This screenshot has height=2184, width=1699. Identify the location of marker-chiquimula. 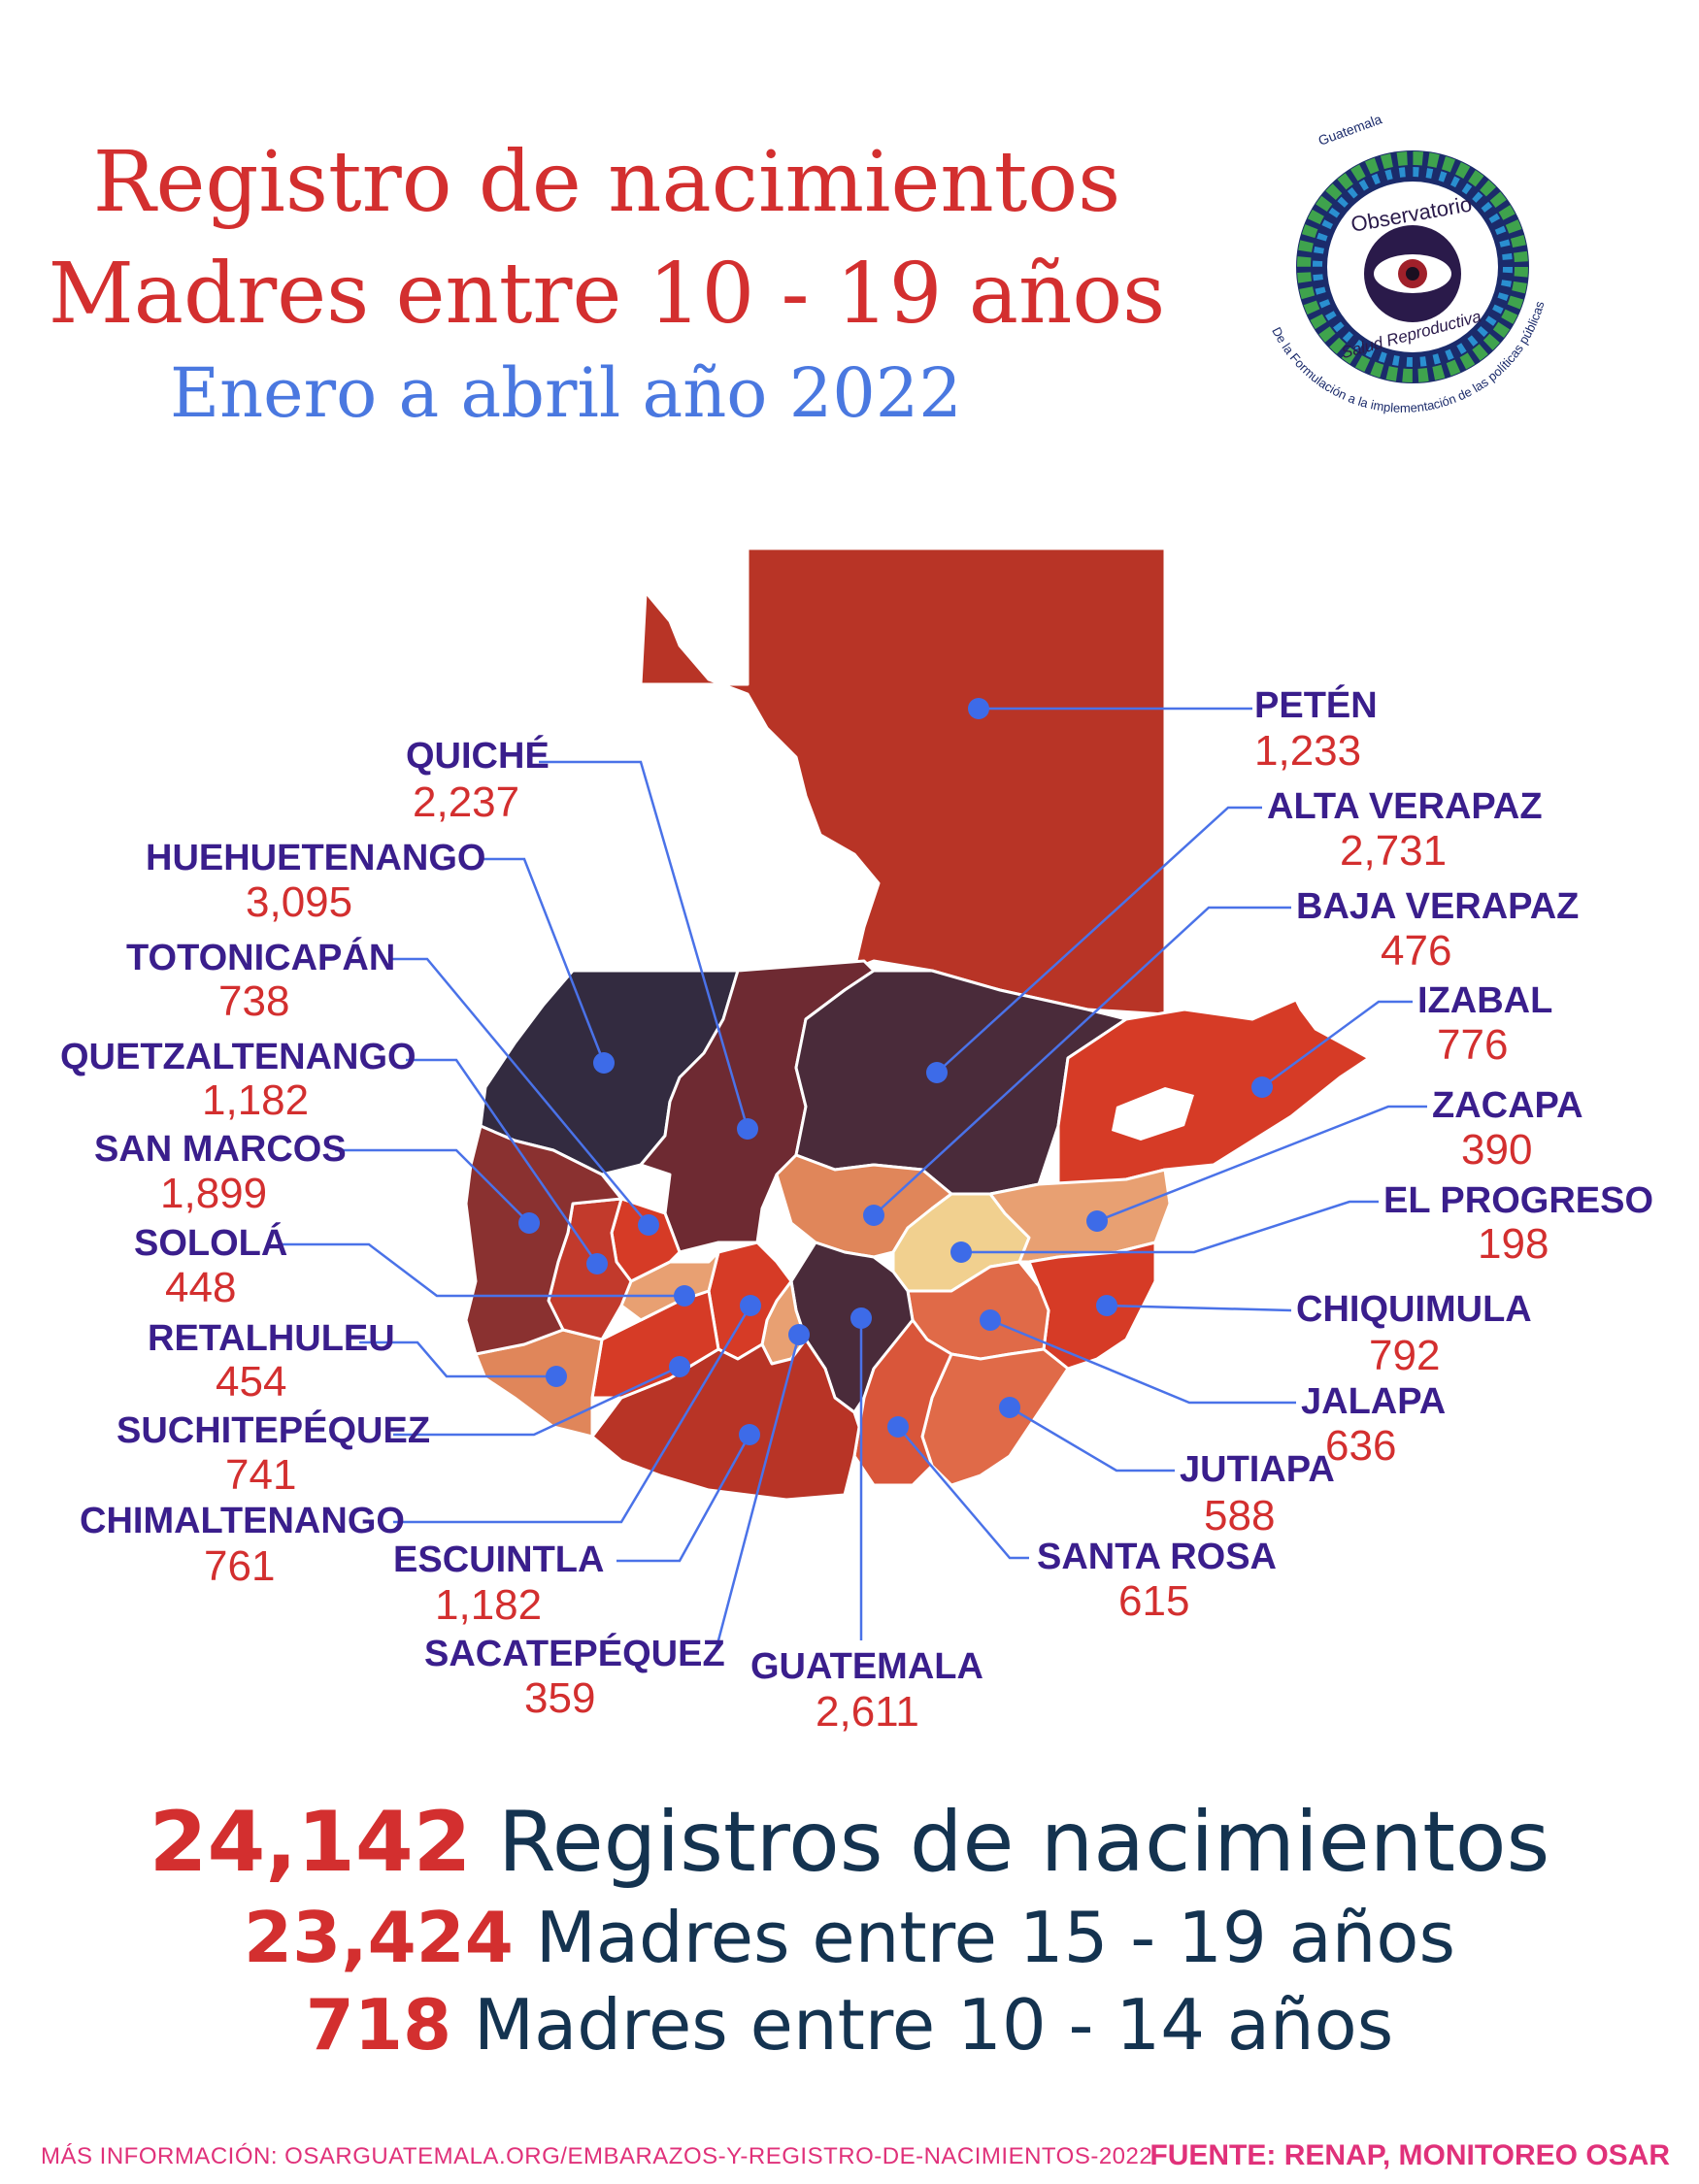
(1106, 1305).